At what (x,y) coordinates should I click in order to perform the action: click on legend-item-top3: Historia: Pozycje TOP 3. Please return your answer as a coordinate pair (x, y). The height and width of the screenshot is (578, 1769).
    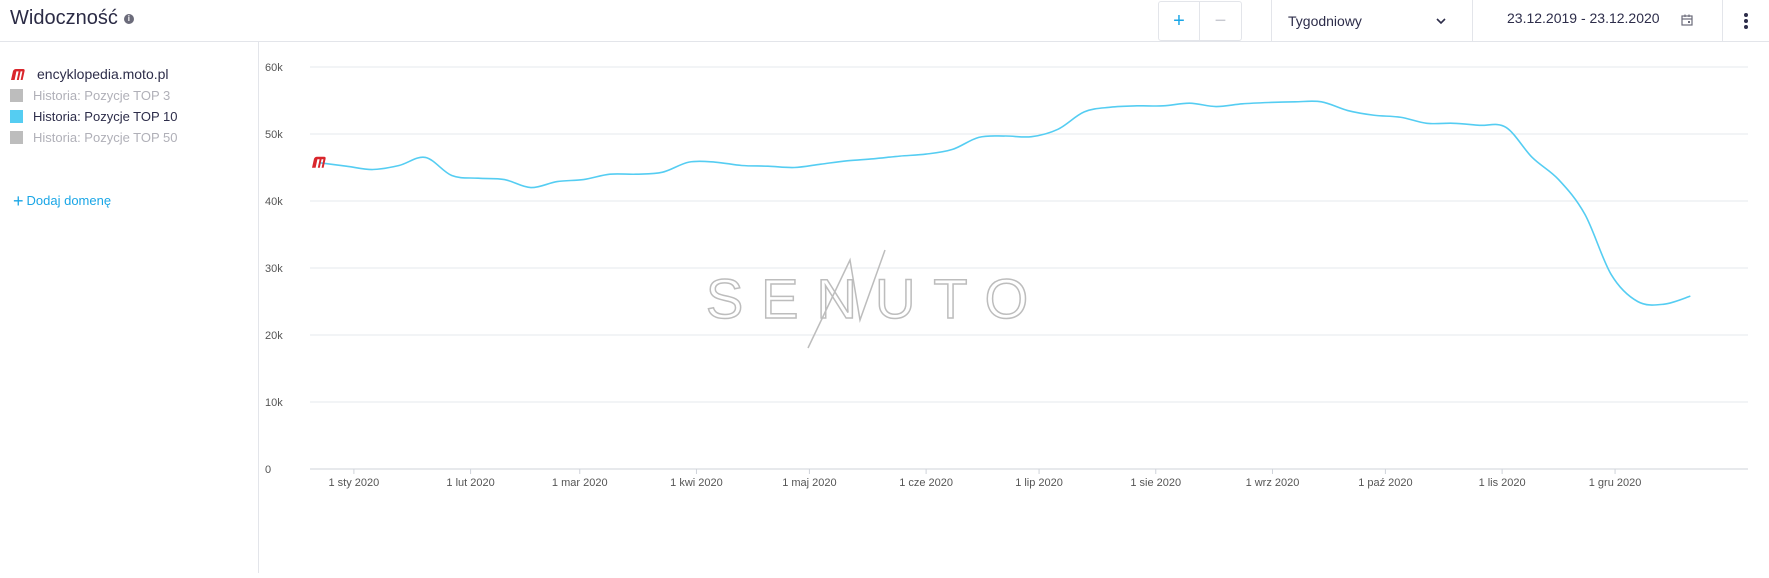
    Looking at the image, I should click on (90, 95).